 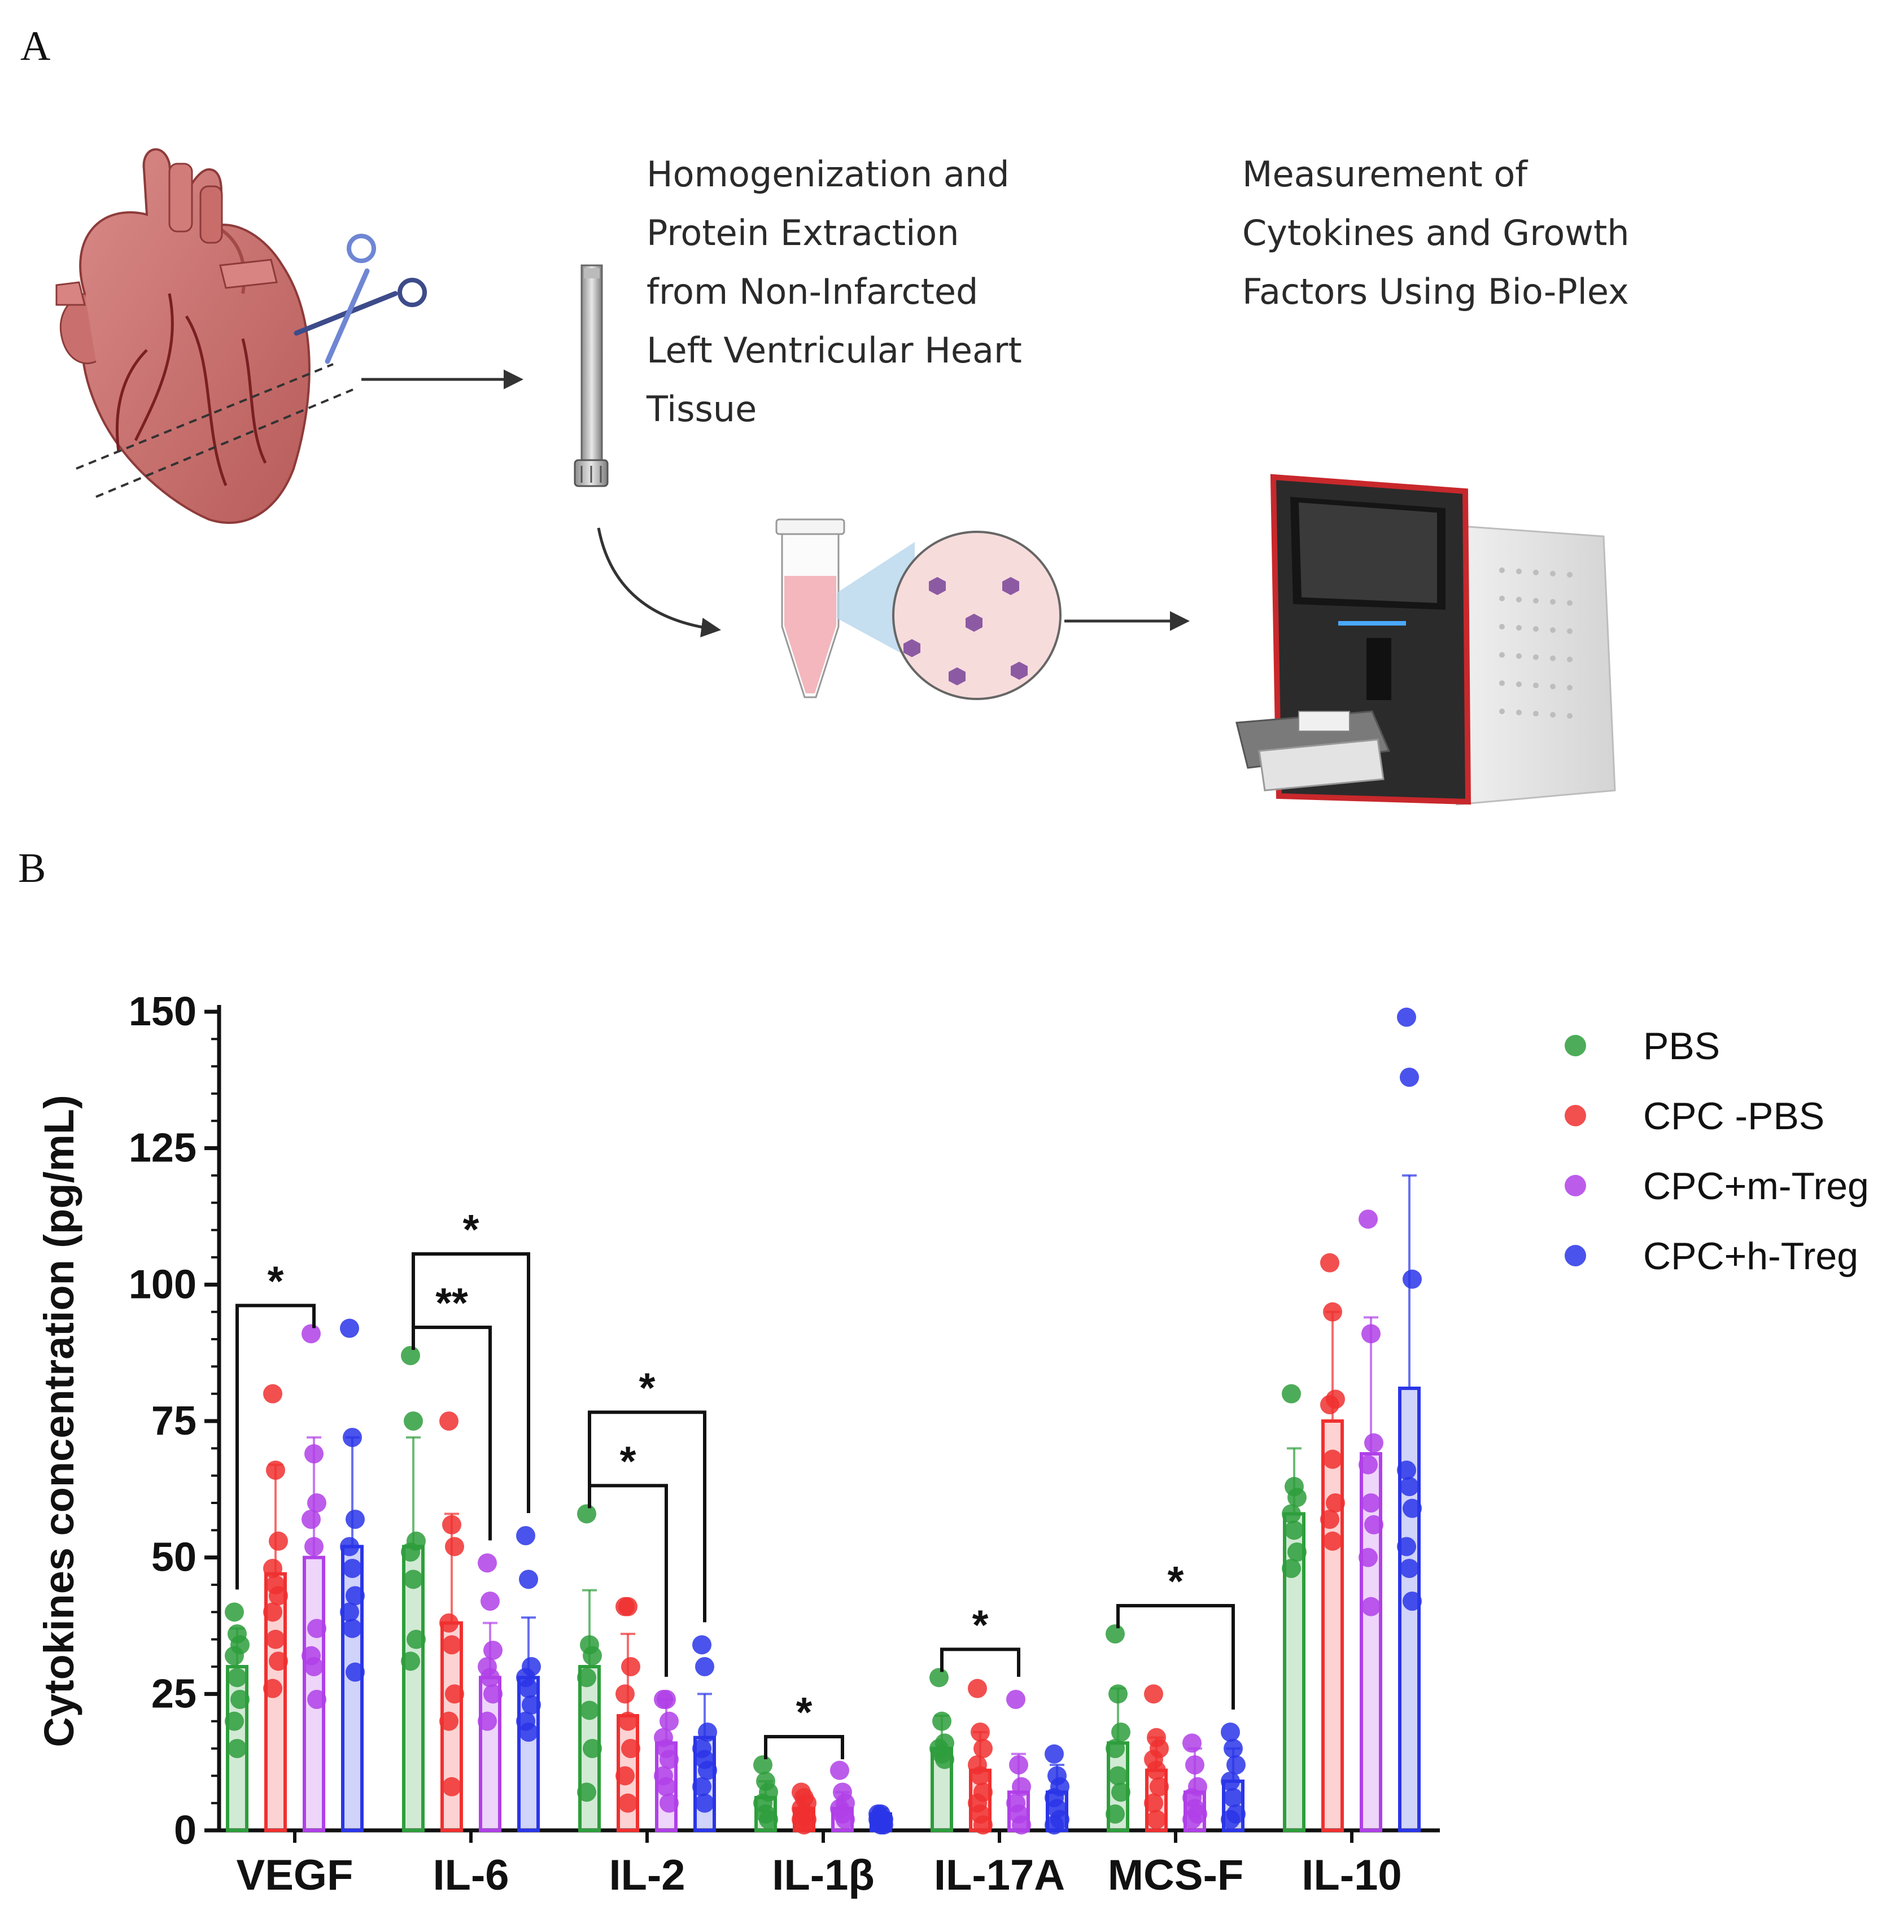 What do you see at coordinates (1425, 640) in the screenshot?
I see `bioplex-instrument-icon` at bounding box center [1425, 640].